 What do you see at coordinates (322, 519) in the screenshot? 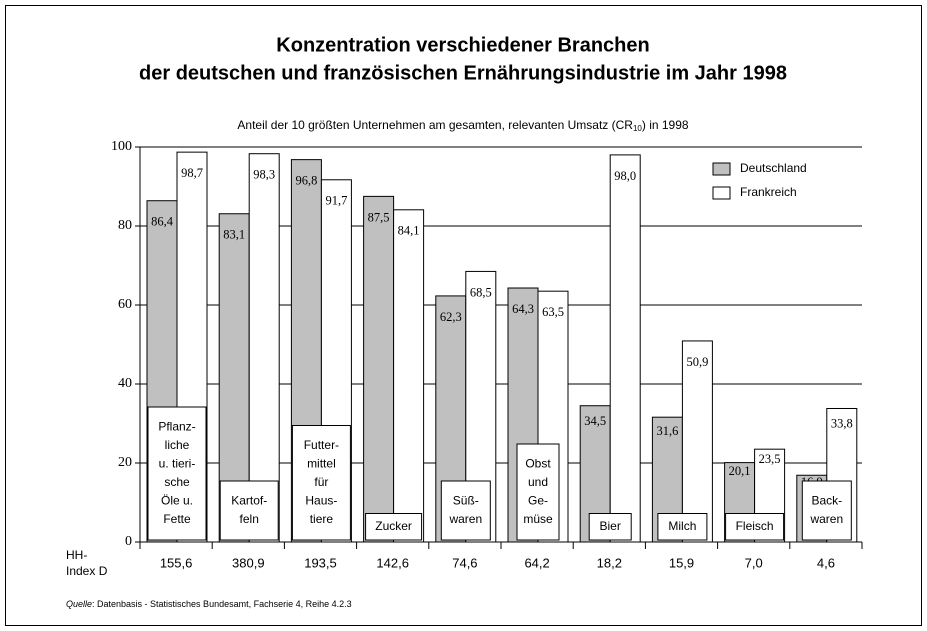
I see `category-label: tiere` at bounding box center [322, 519].